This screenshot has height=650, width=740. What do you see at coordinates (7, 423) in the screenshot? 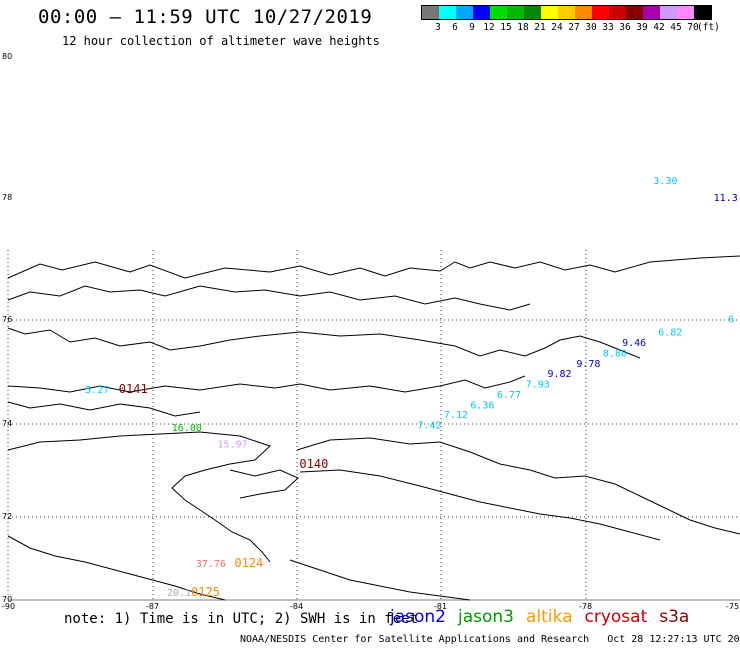
I see `lat-label-74: 74` at bounding box center [7, 423].